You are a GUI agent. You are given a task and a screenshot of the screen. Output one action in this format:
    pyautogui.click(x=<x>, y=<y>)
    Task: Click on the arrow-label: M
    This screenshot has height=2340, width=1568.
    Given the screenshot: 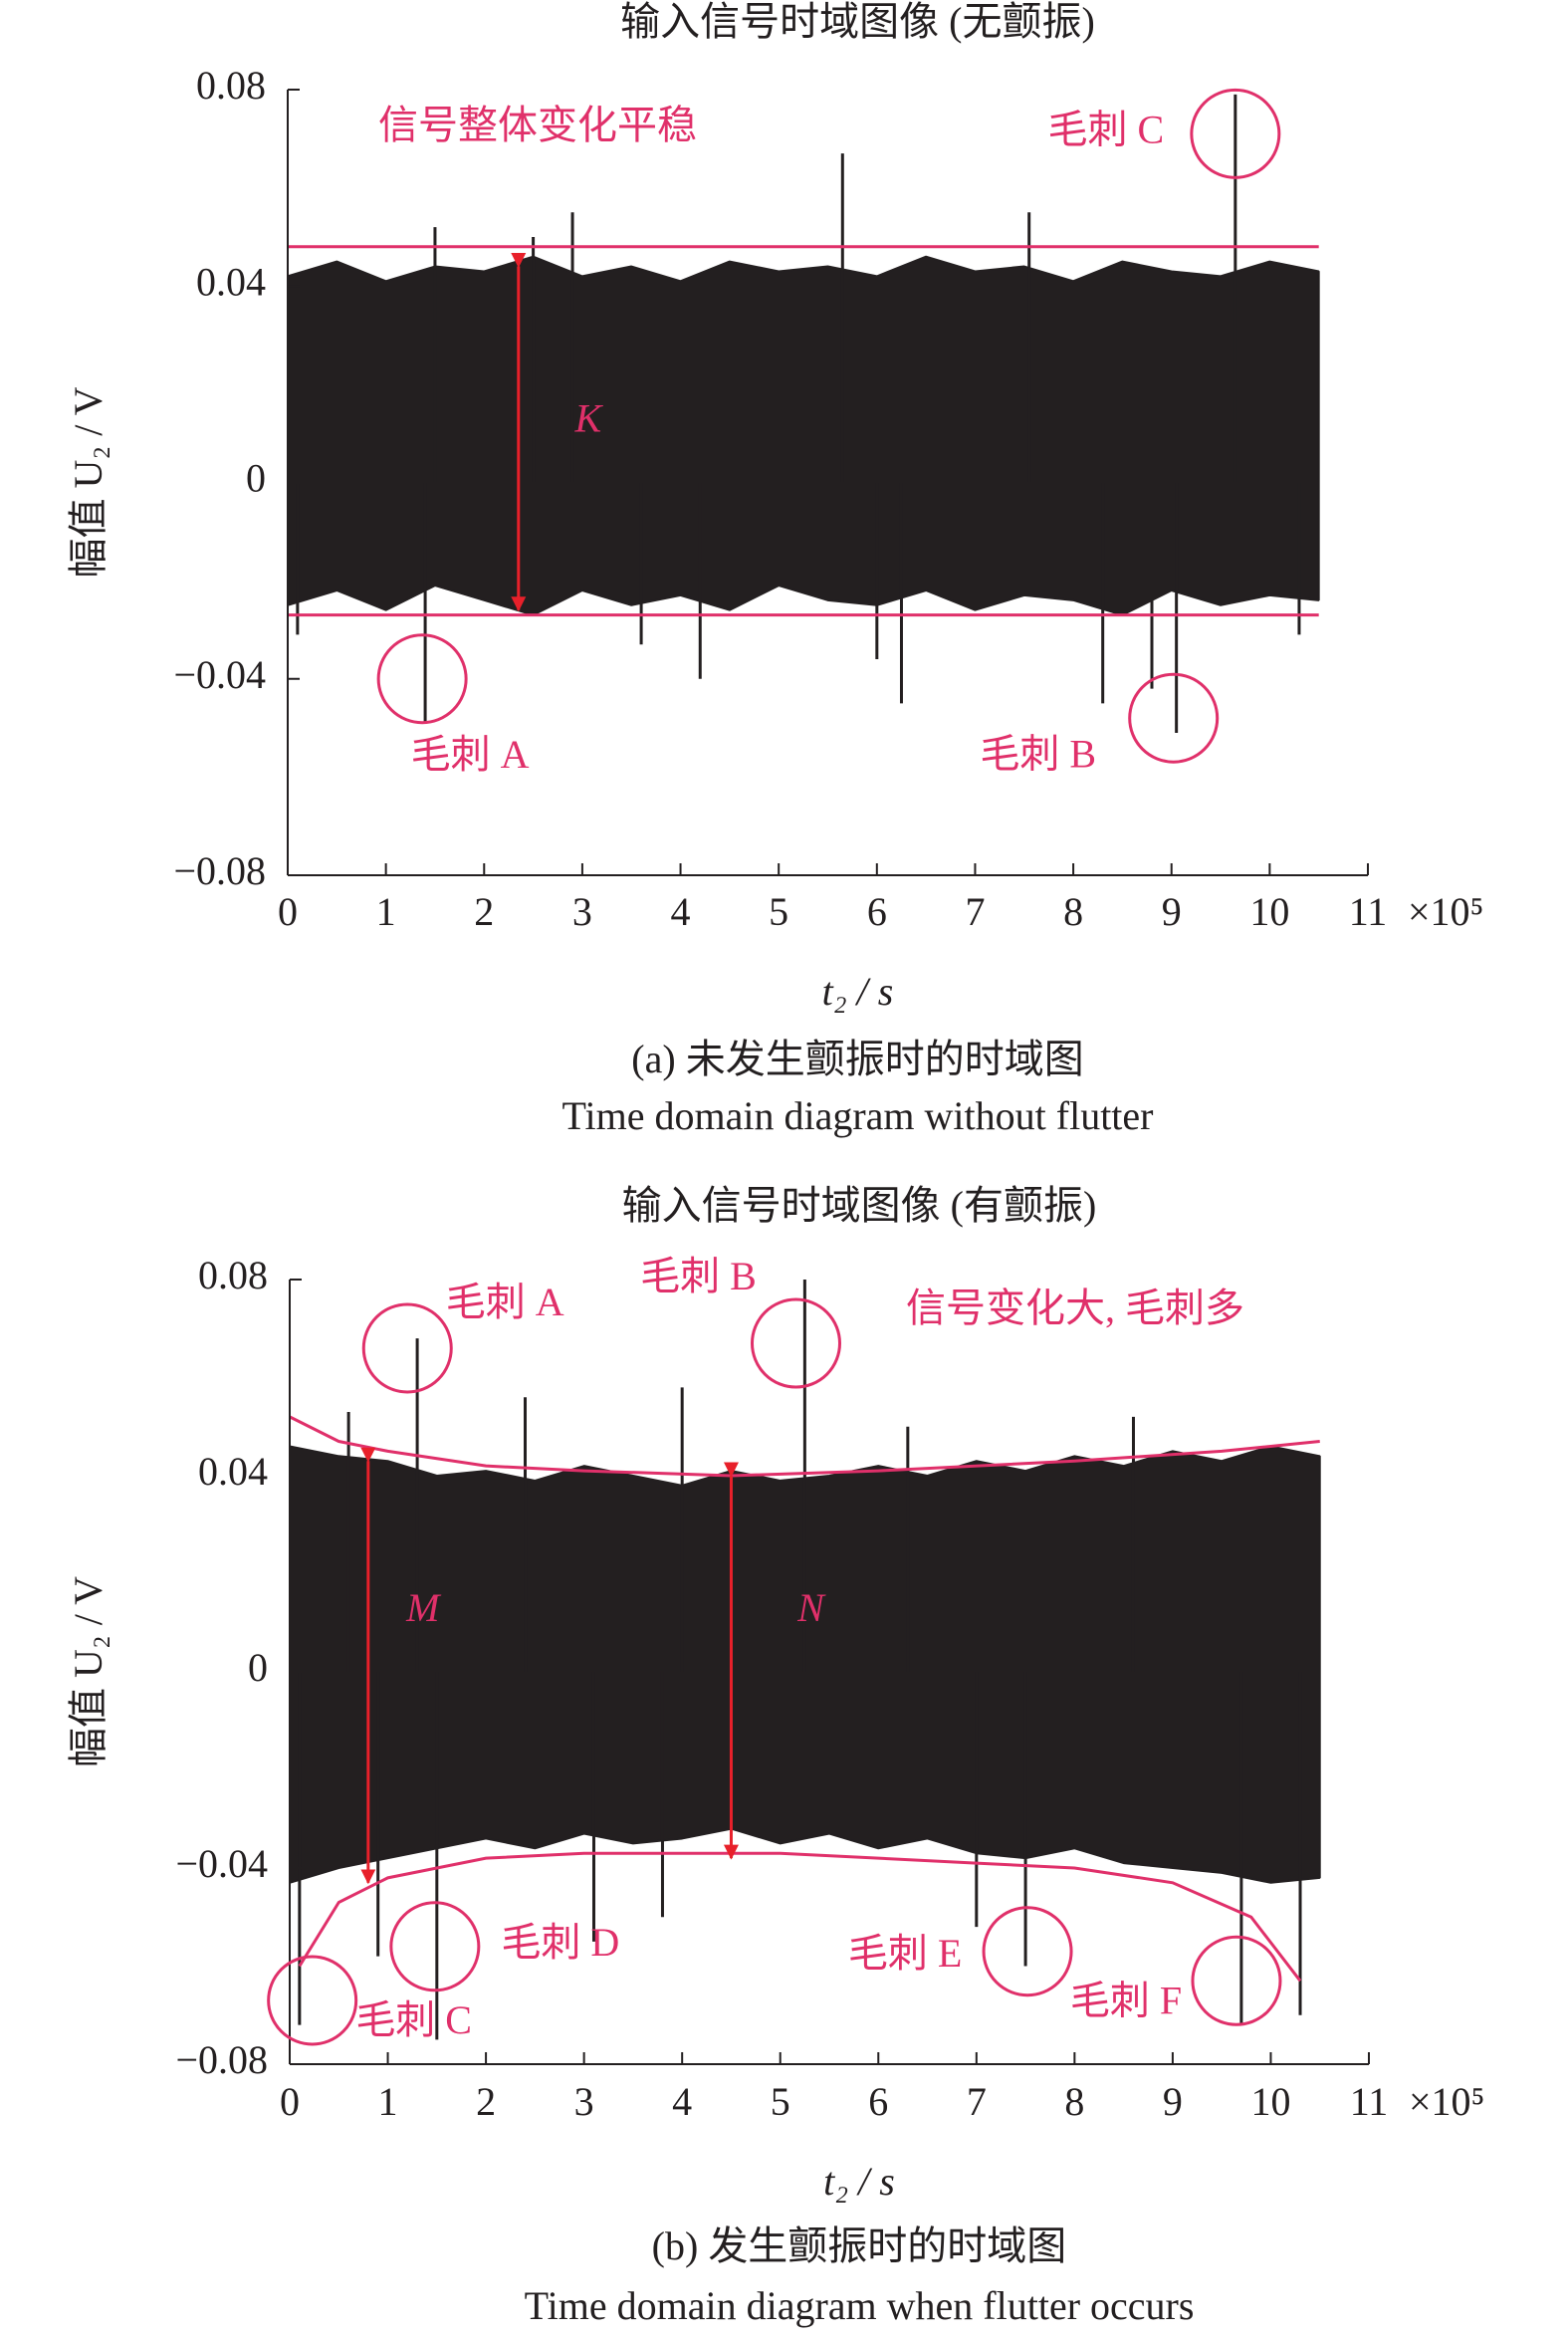 What is the action you would take?
    pyautogui.click(x=424, y=1607)
    